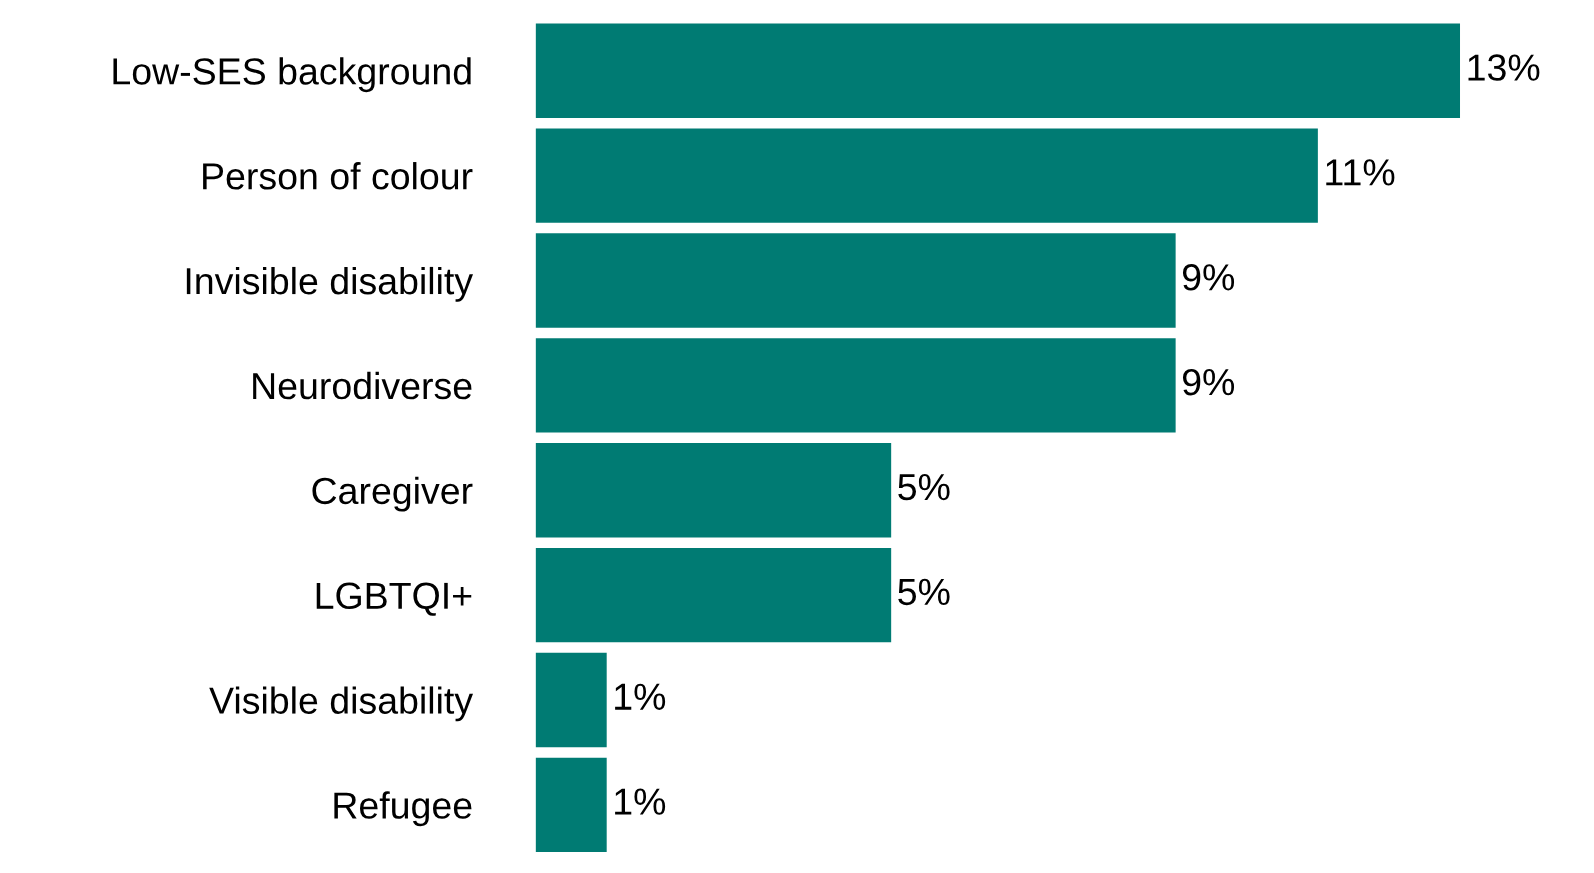 The height and width of the screenshot is (873, 1594). Describe the element at coordinates (338, 176) in the screenshot. I see `y-tick-label: Person of colour` at that location.